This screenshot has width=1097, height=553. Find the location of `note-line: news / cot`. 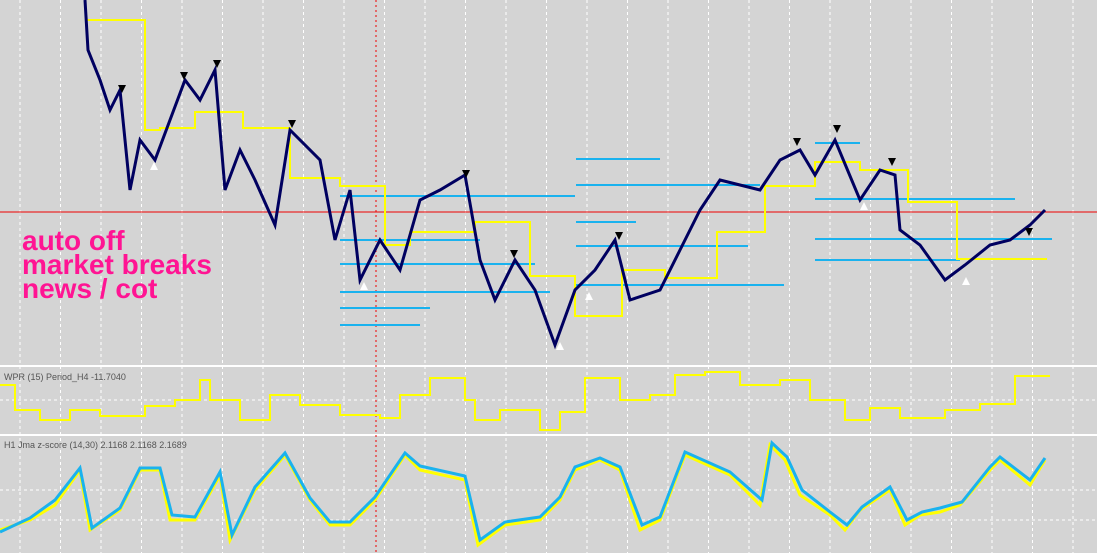

note-line: news / cot is located at coordinates (89, 288).